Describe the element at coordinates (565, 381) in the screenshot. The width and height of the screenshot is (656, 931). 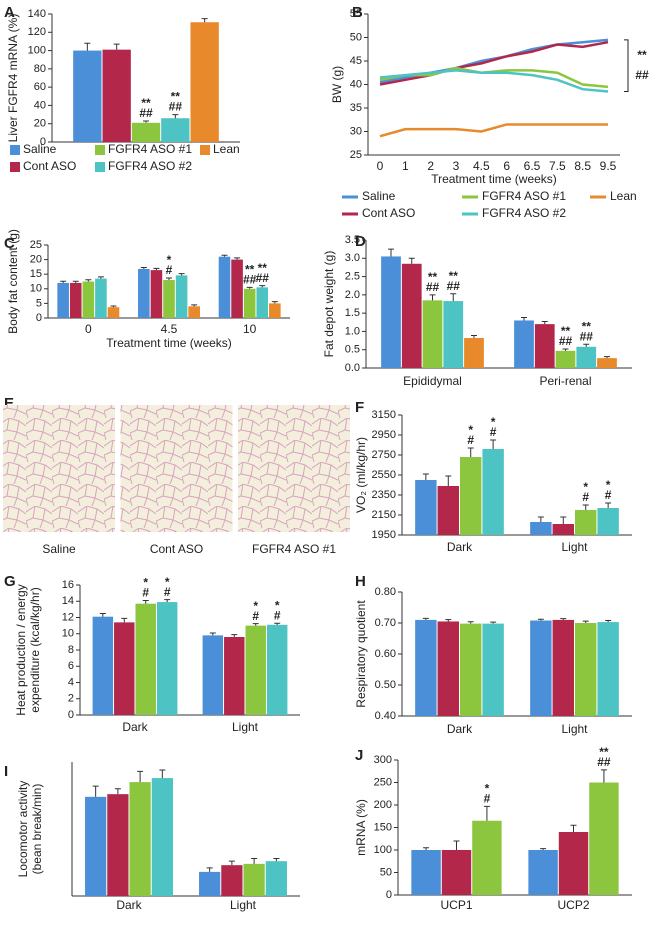
I see `x-tick-label: Peri-renal` at that location.